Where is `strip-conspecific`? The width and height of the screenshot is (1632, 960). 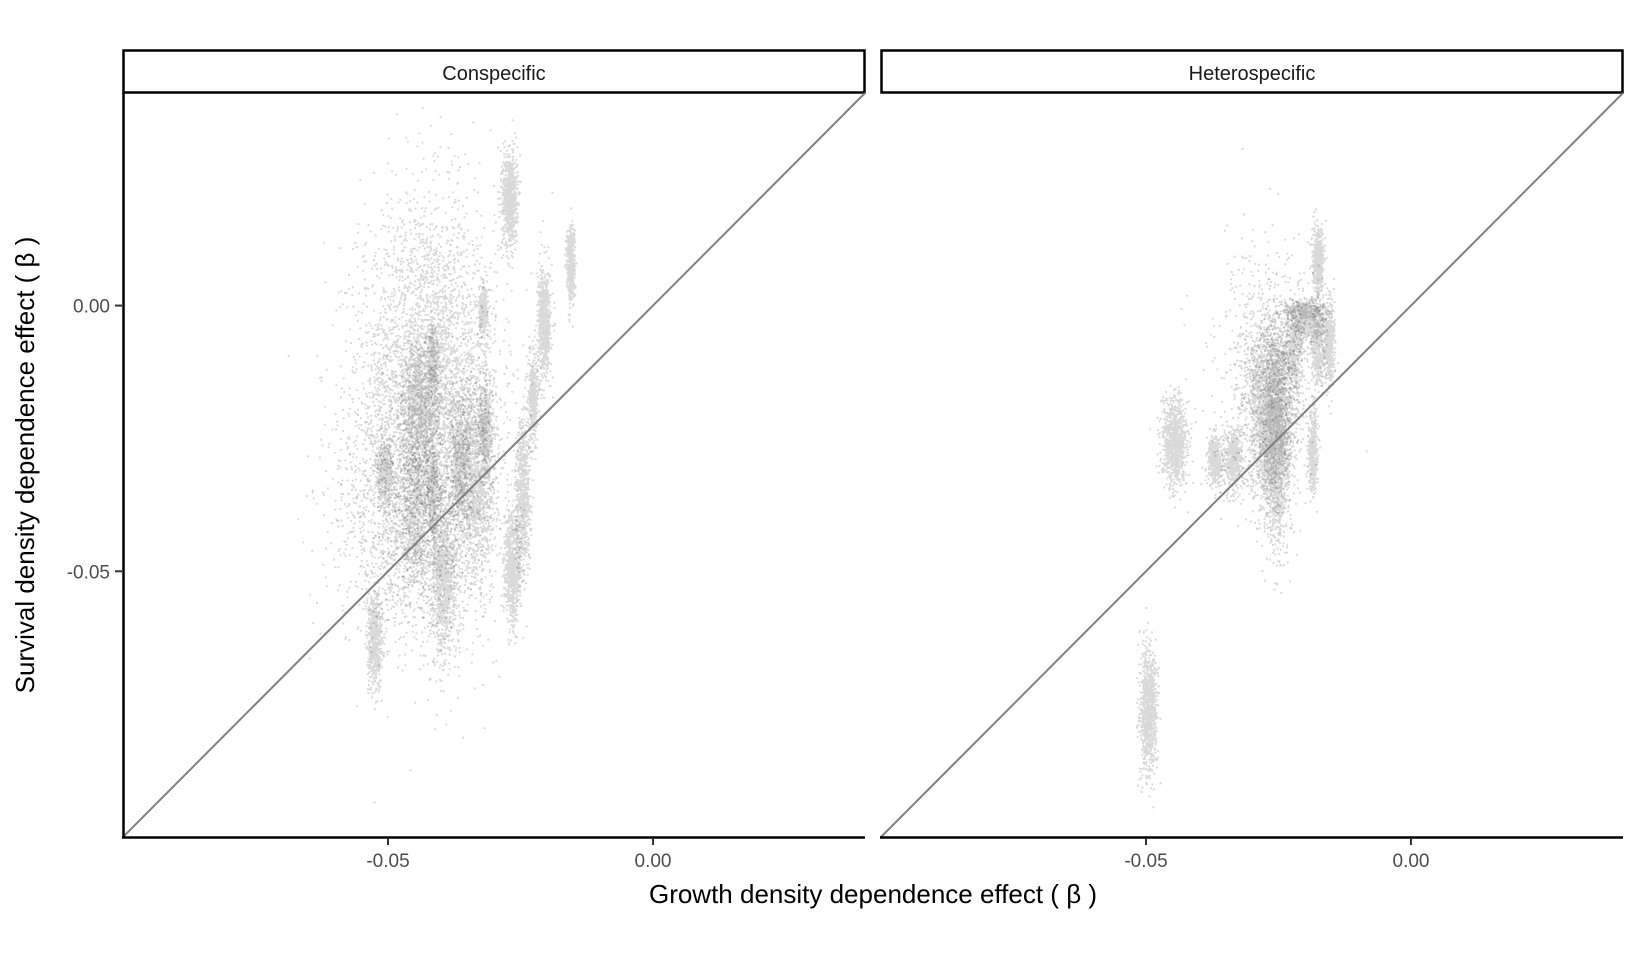
strip-conspecific is located at coordinates (494, 71).